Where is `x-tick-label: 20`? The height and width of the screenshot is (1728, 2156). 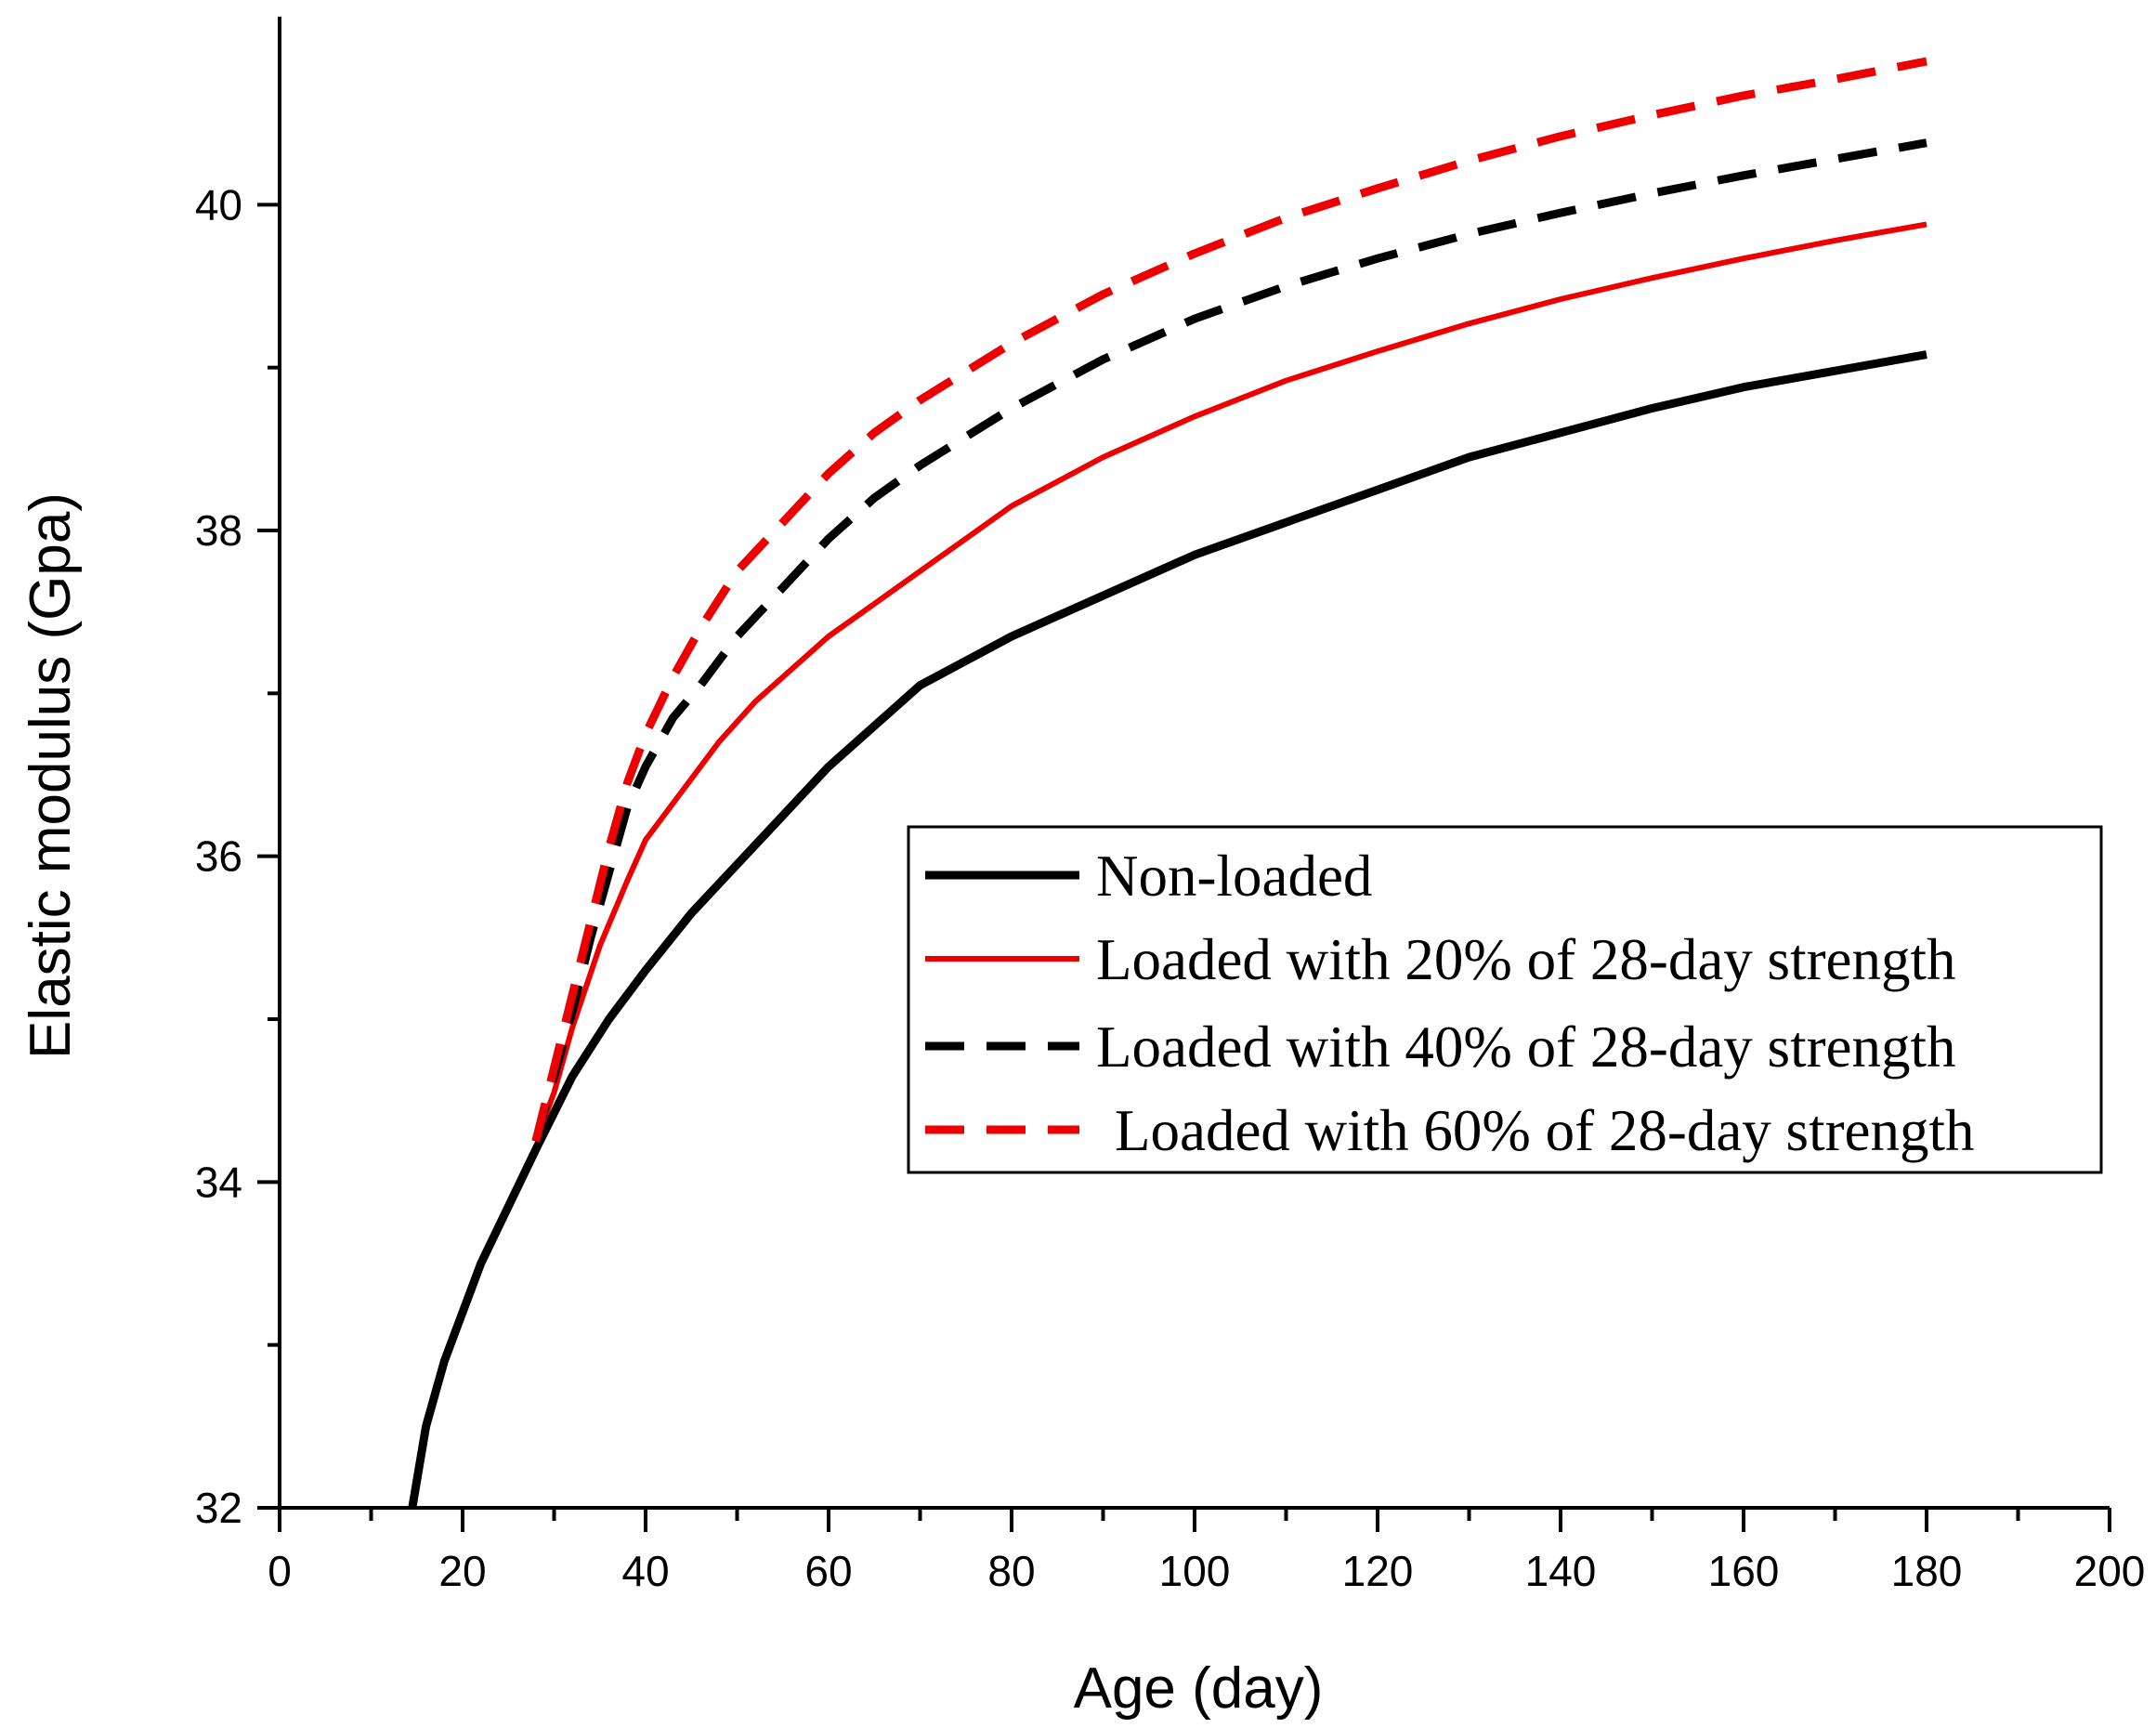
x-tick-label: 20 is located at coordinates (462, 1571).